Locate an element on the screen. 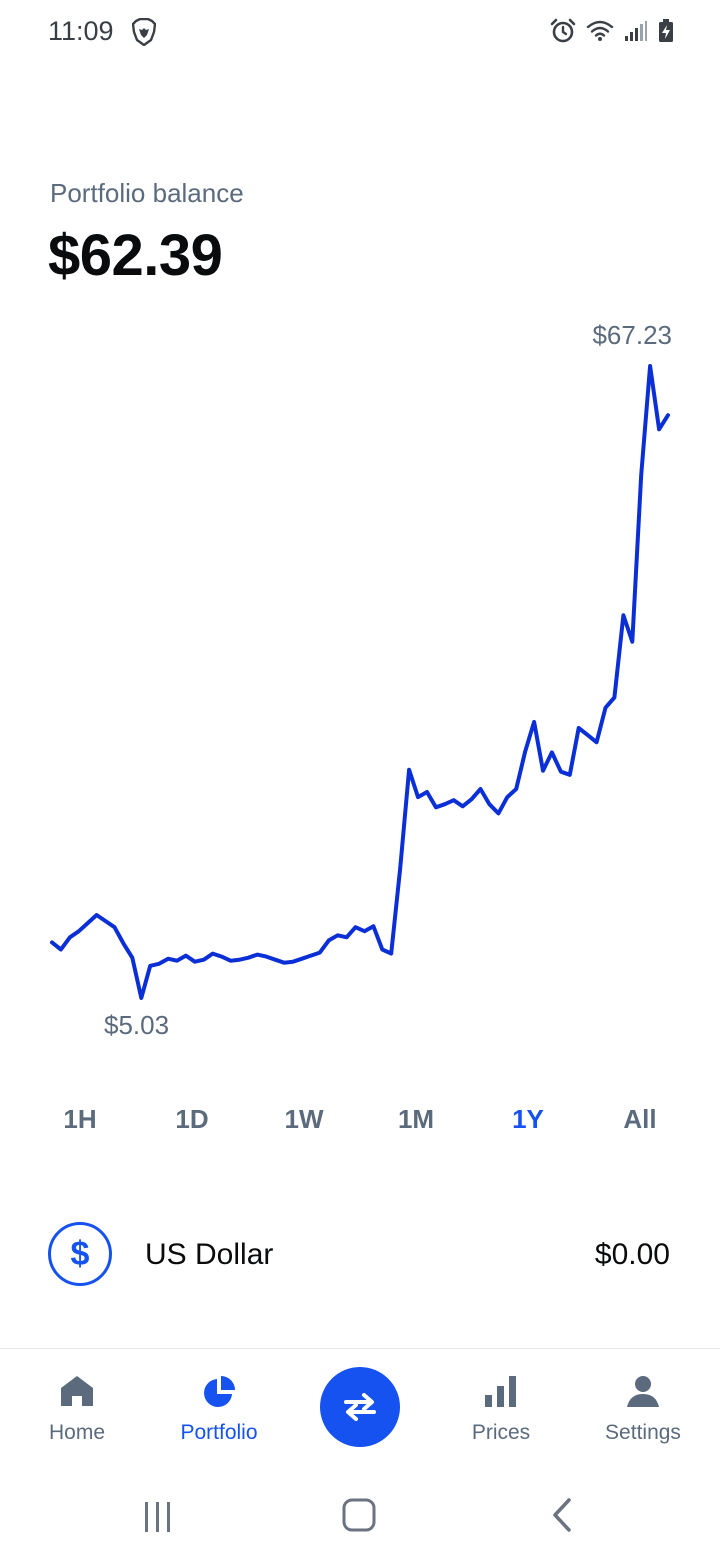 The image size is (720, 1560). trade-button is located at coordinates (360, 1407).